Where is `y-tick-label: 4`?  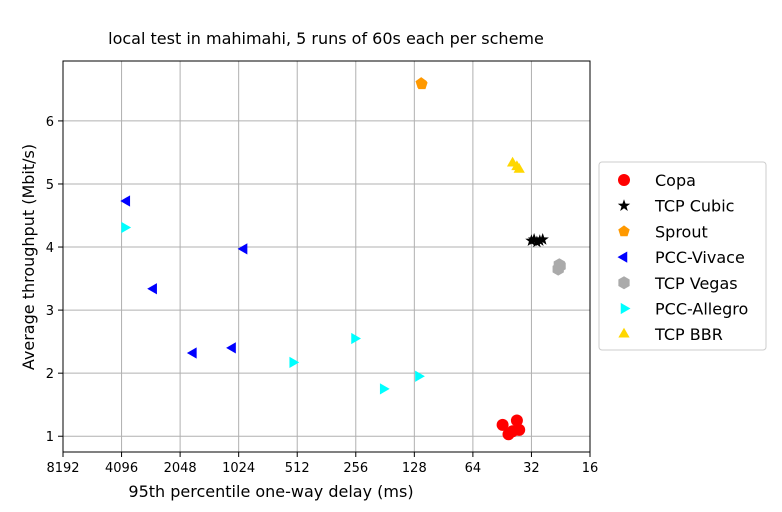
y-tick-label: 4 is located at coordinates (50, 248).